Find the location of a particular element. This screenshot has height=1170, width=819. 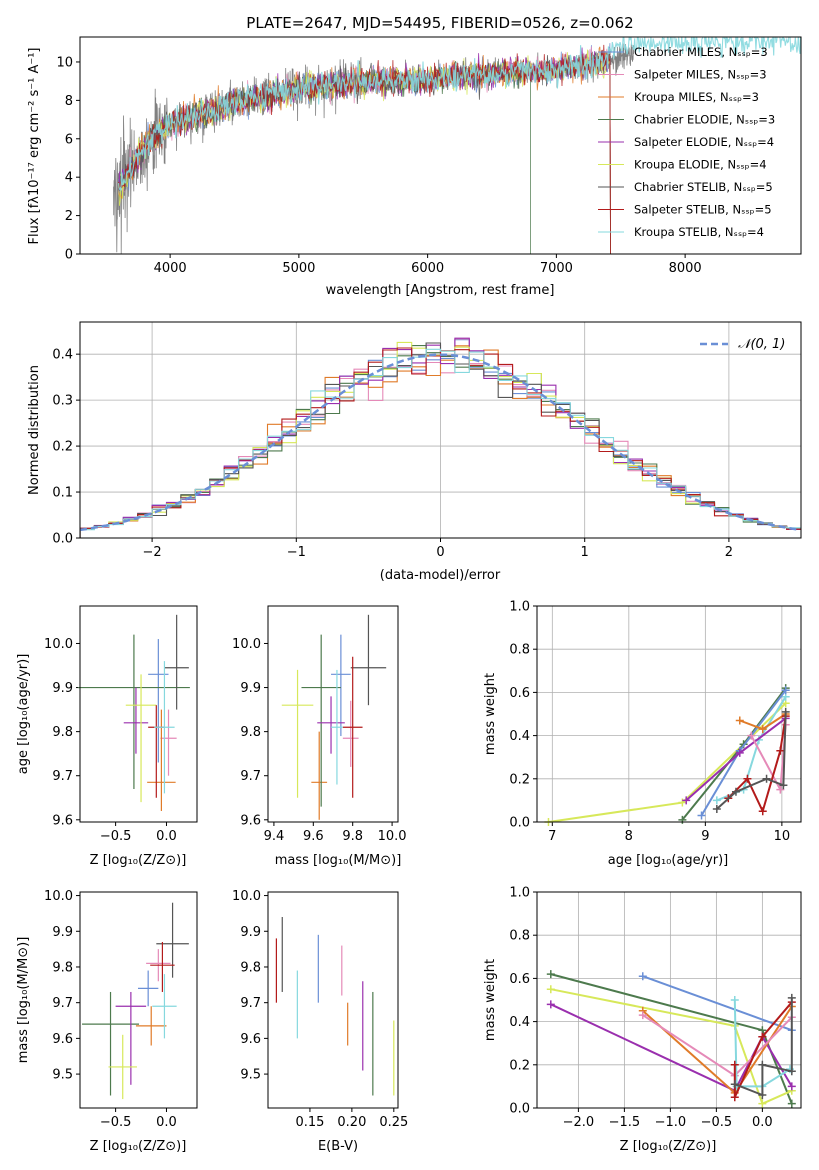

model-spectrum-kroupa-stelib is located at coordinates (459, 114).